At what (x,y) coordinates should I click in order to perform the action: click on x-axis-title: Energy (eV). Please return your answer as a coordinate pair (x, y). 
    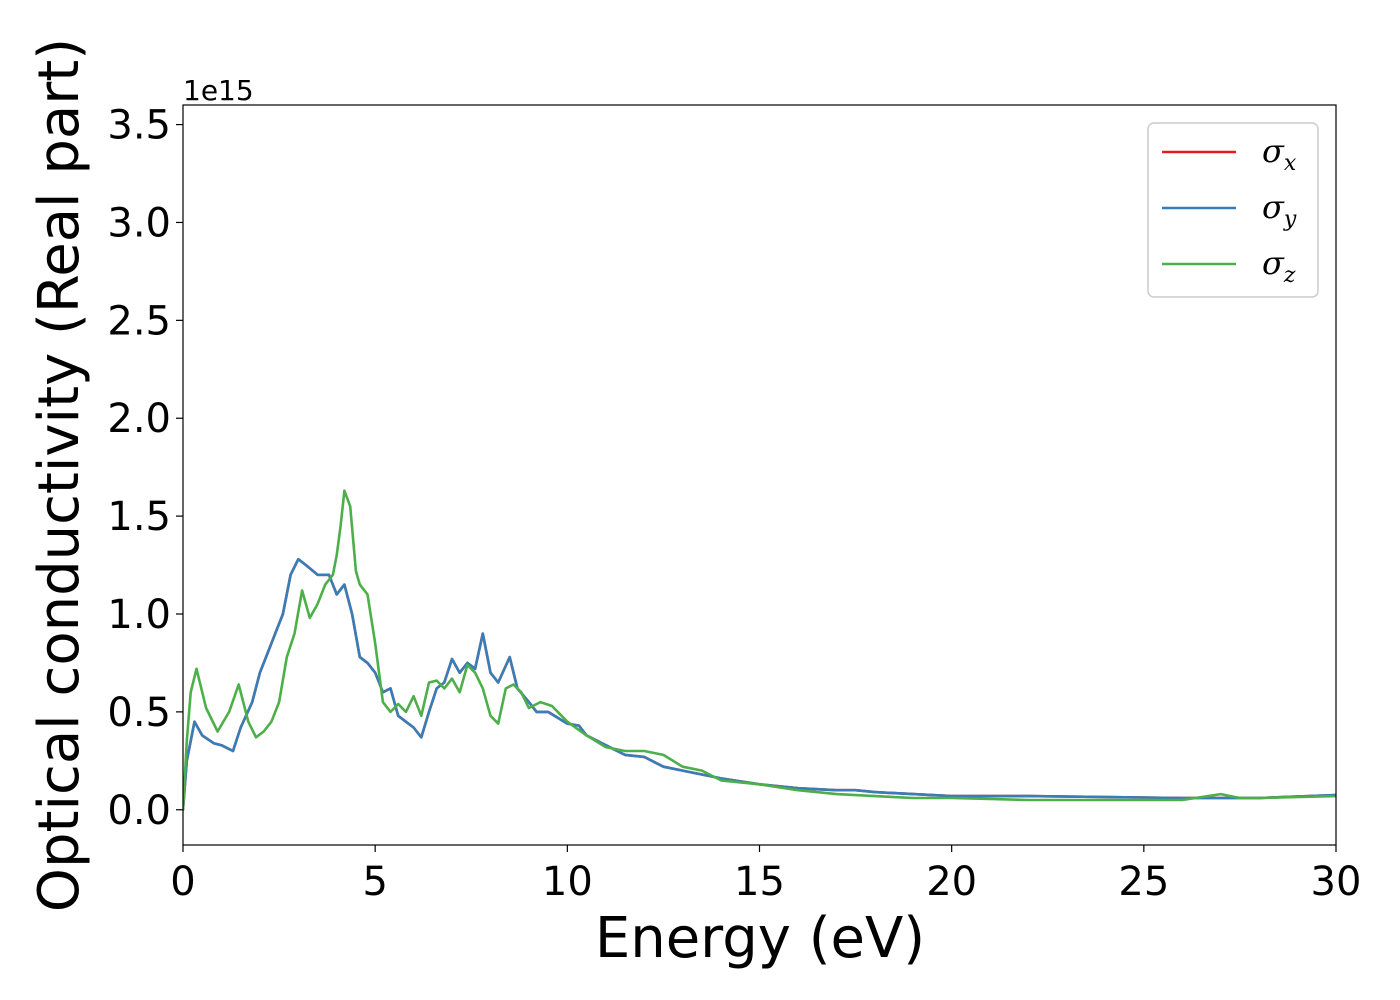
    Looking at the image, I should click on (760, 938).